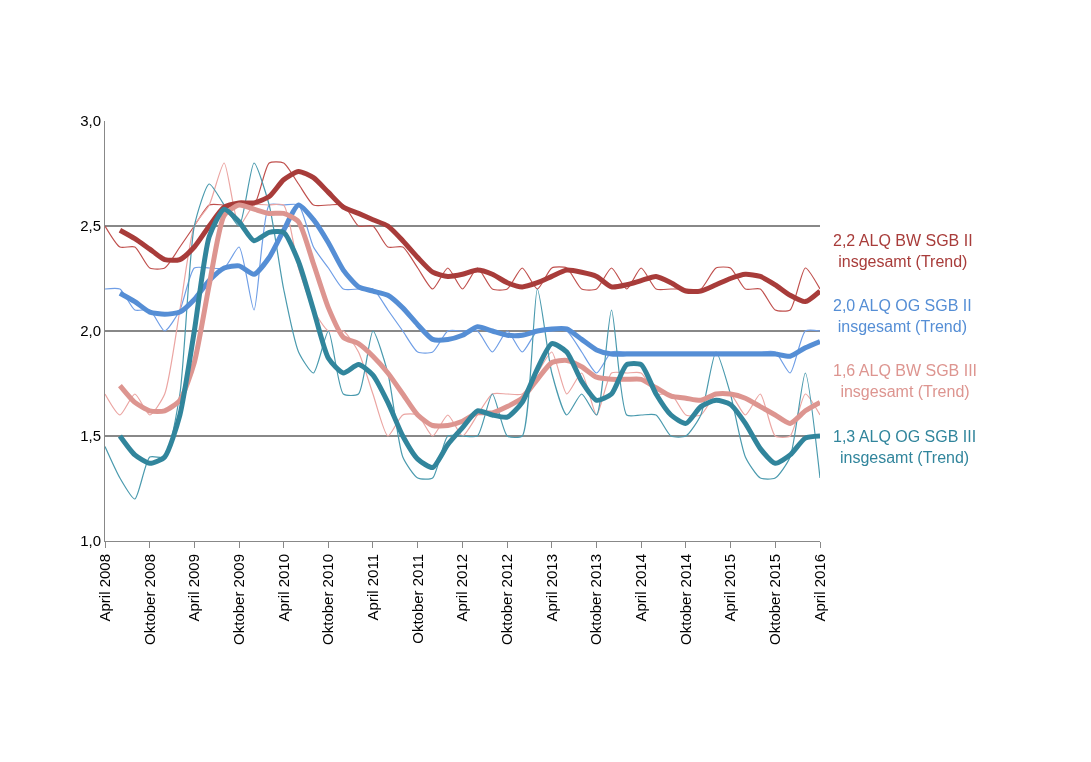 This screenshot has width=1091, height=762. I want to click on x-tick-label: Oktober 2014, so click(685, 599).